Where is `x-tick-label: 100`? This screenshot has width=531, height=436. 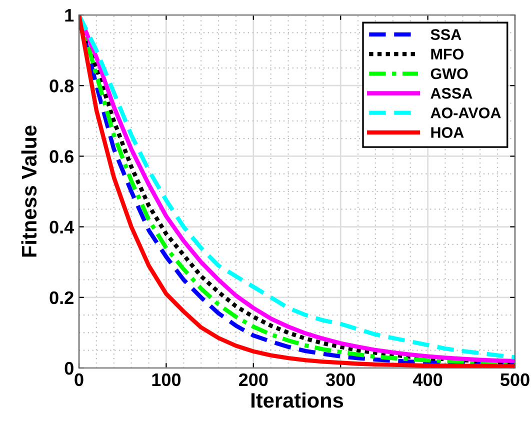 x-tick-label: 100 is located at coordinates (166, 379).